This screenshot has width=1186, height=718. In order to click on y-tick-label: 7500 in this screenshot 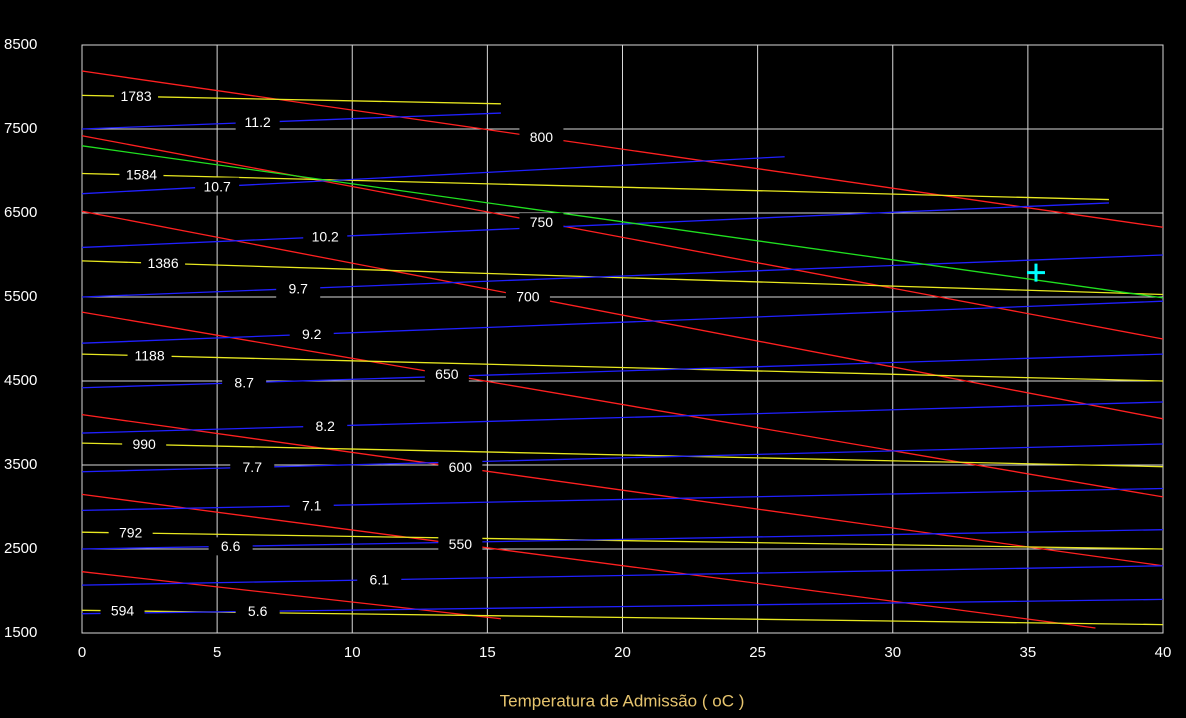, I will do `click(20, 128)`.